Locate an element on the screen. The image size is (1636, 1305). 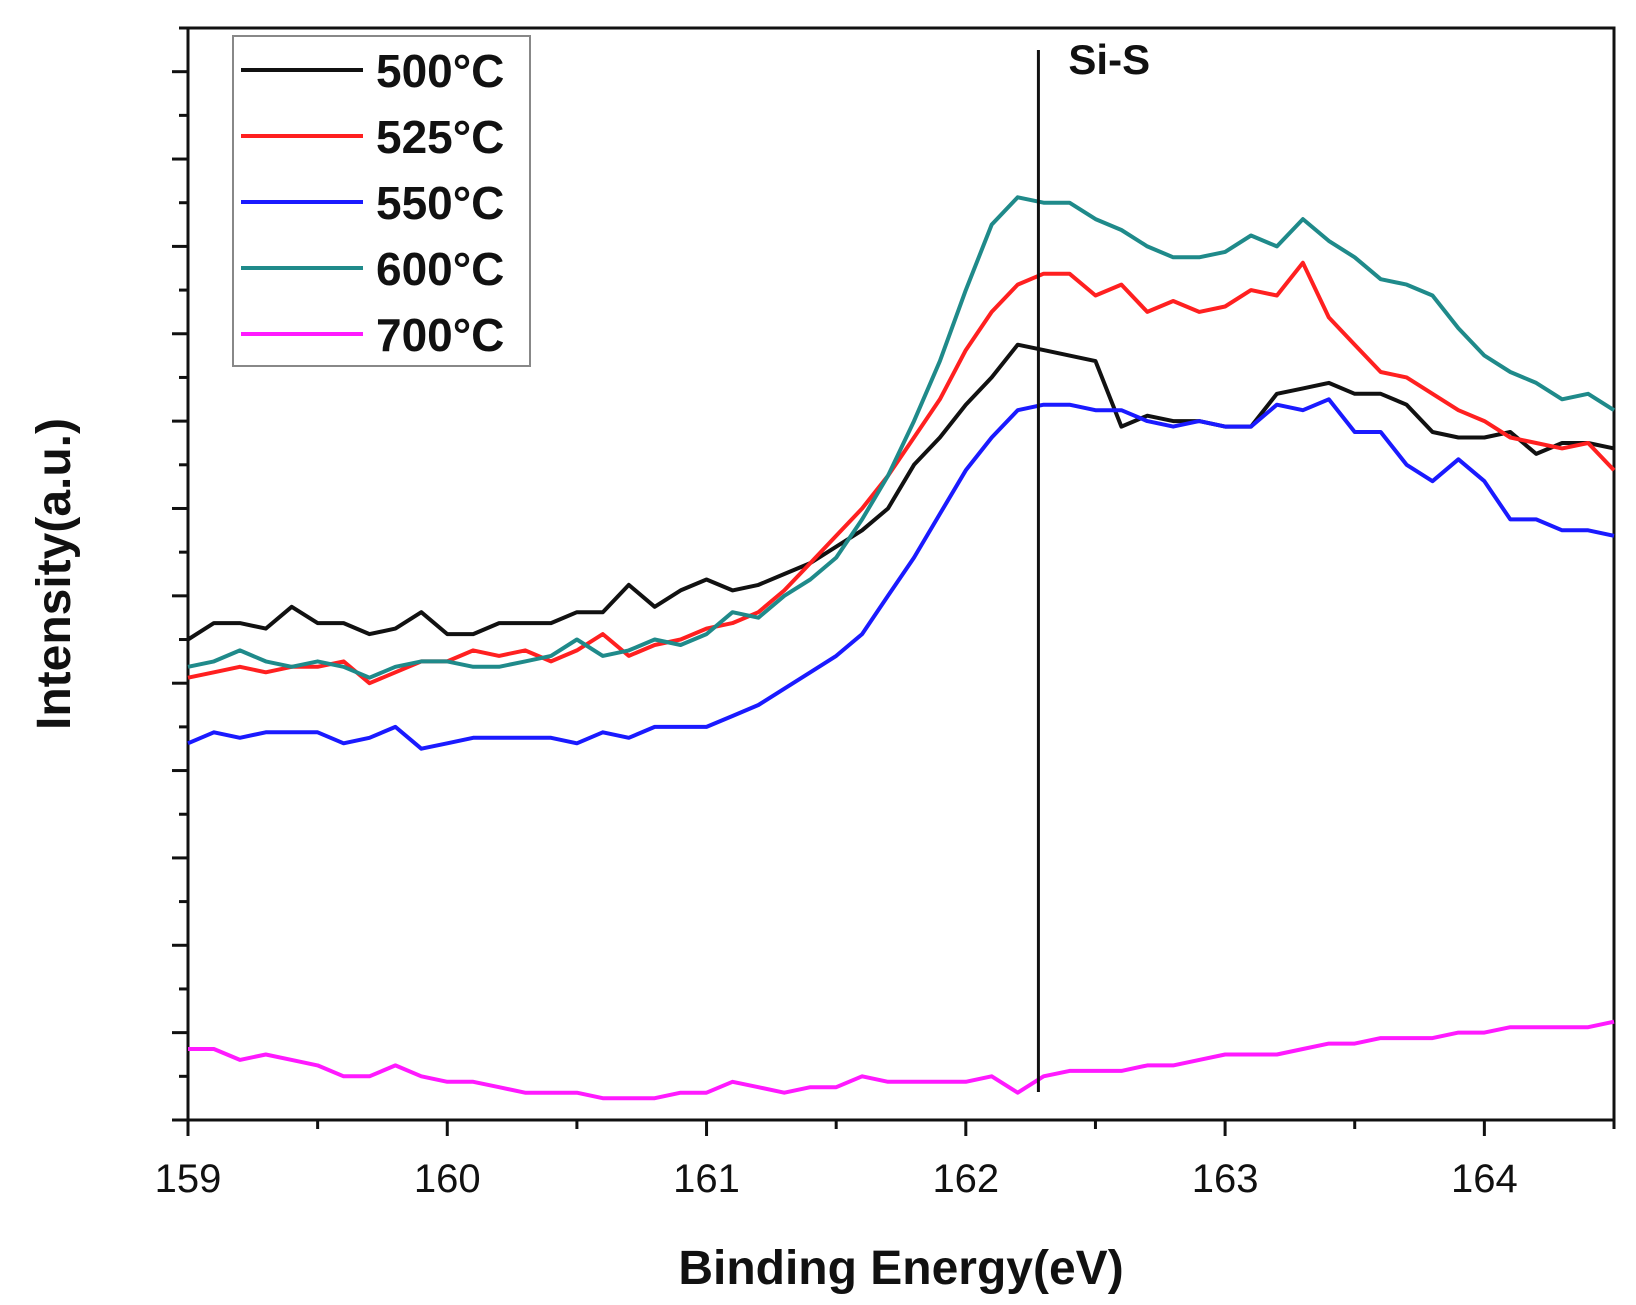
si-s-annotation-label: Si-S is located at coordinates (1109, 59).